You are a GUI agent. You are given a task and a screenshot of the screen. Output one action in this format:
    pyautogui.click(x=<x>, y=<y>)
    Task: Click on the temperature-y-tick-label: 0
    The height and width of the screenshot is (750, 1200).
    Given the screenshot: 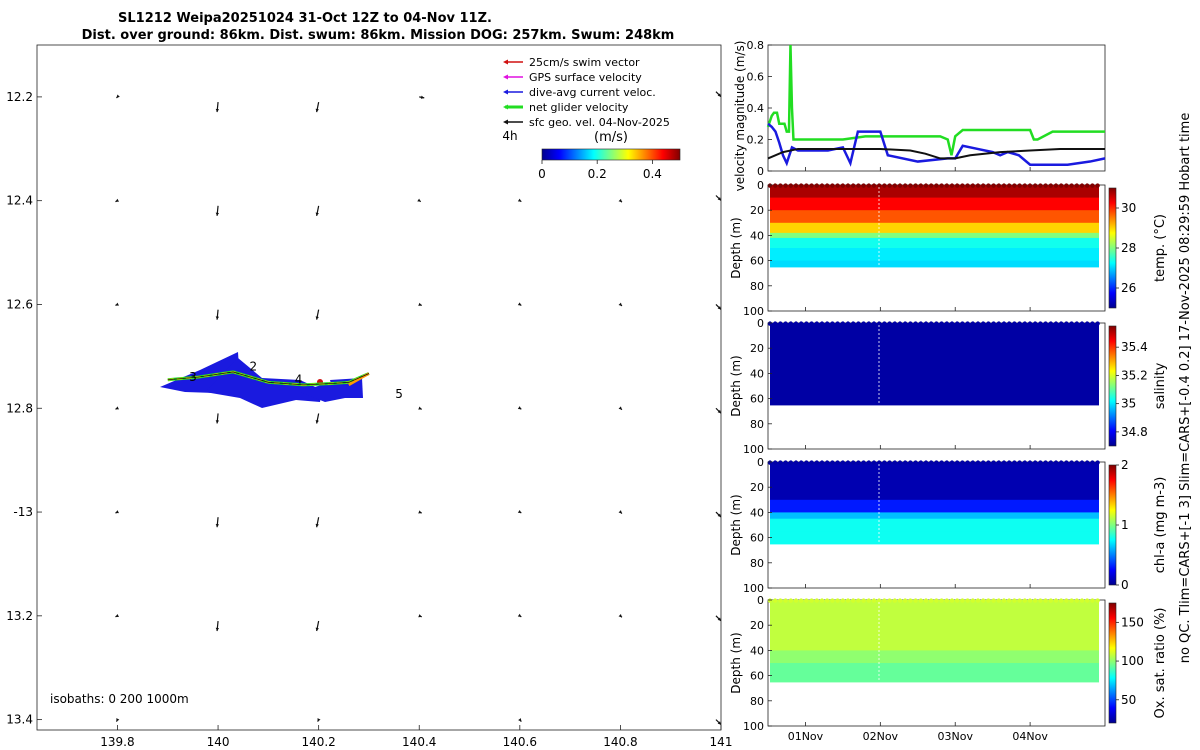 What is the action you would take?
    pyautogui.click(x=760, y=185)
    